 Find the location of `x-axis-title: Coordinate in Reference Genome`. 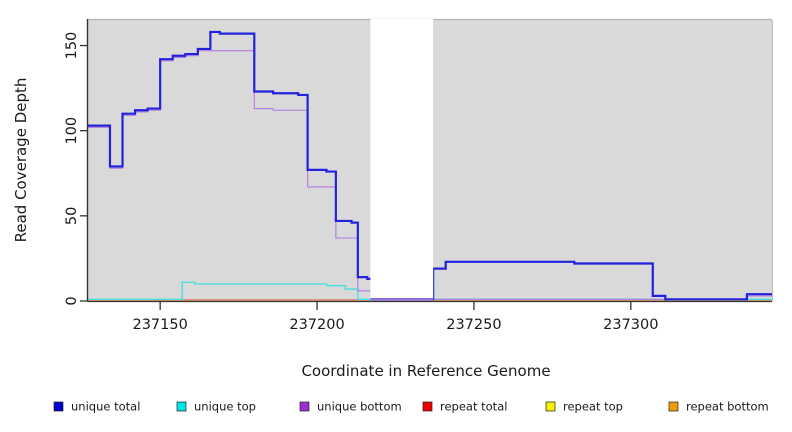

x-axis-title: Coordinate in Reference Genome is located at coordinates (425, 371).